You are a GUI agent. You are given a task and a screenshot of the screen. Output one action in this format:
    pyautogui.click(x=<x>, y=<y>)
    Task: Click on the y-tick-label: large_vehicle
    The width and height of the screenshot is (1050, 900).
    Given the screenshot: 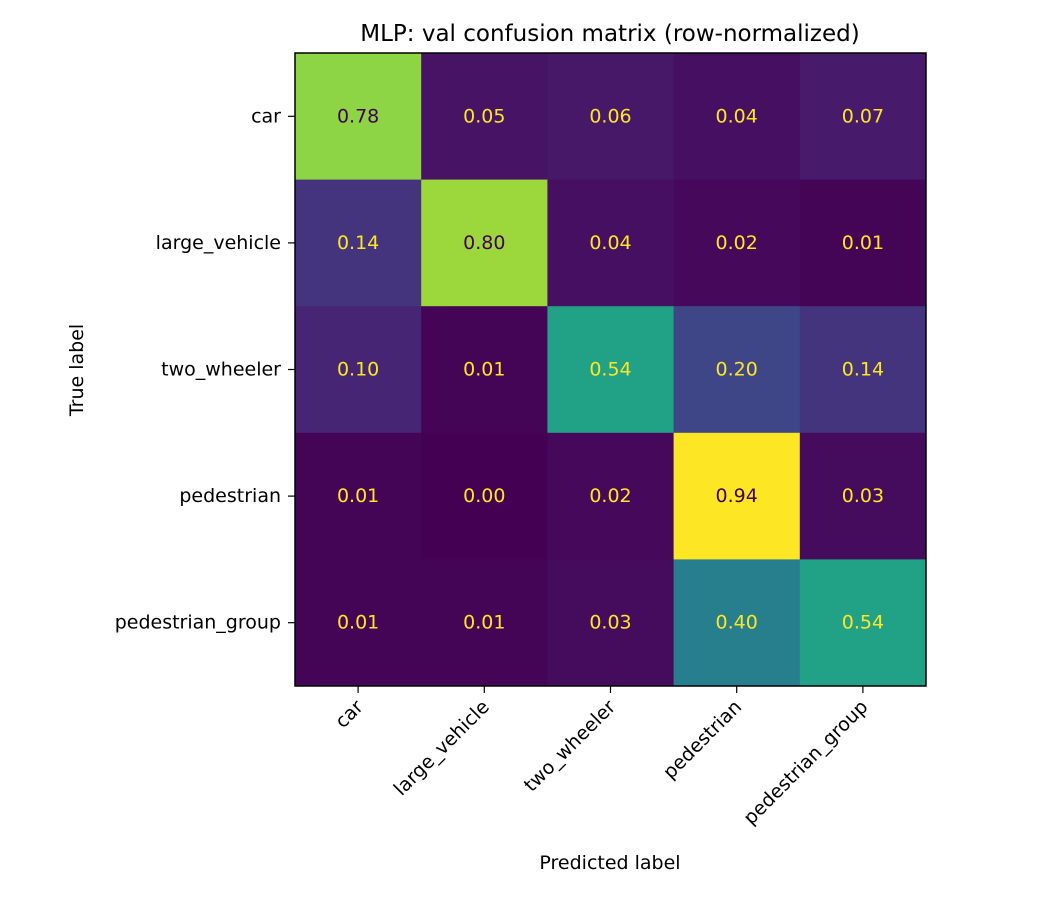 What is the action you would take?
    pyautogui.click(x=218, y=243)
    